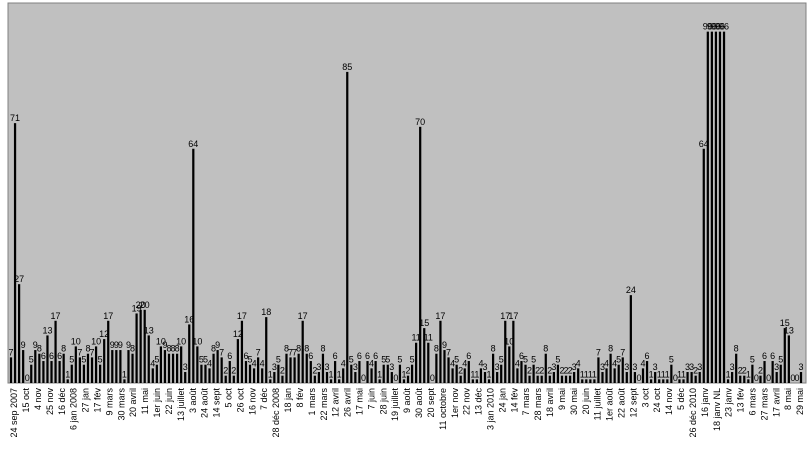 Image resolution: width=809 pixels, height=456 pixels. What do you see at coordinates (502, 400) in the screenshot?
I see `x-tick-label: 24 jan` at bounding box center [502, 400].